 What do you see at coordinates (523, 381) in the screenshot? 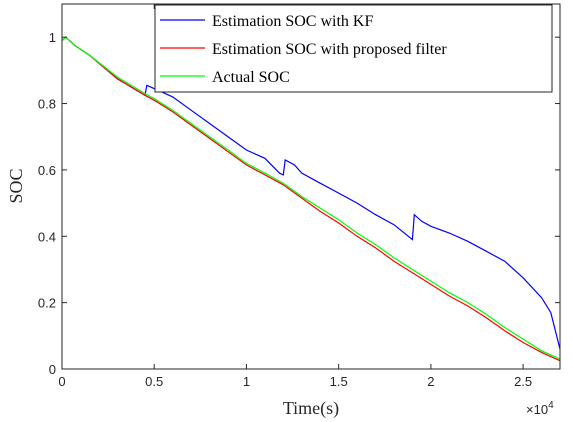
I see `x-tick-label: 2.5` at bounding box center [523, 381].